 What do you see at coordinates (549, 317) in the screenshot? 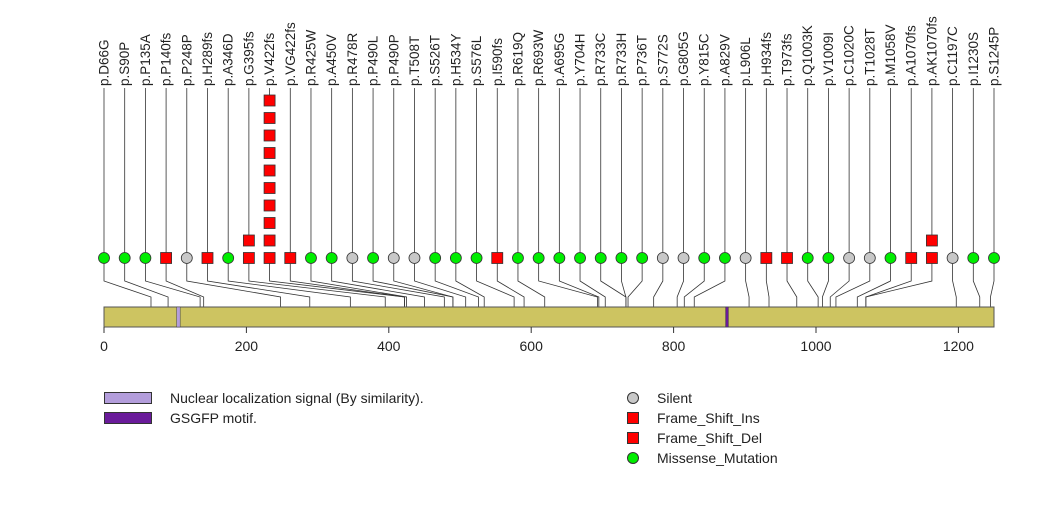
I see `protein-track` at bounding box center [549, 317].